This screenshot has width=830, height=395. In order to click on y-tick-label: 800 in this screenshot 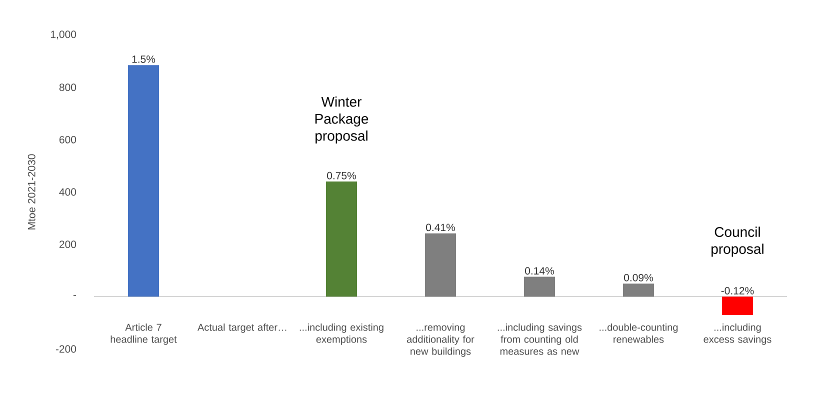, I will do `click(67, 88)`.